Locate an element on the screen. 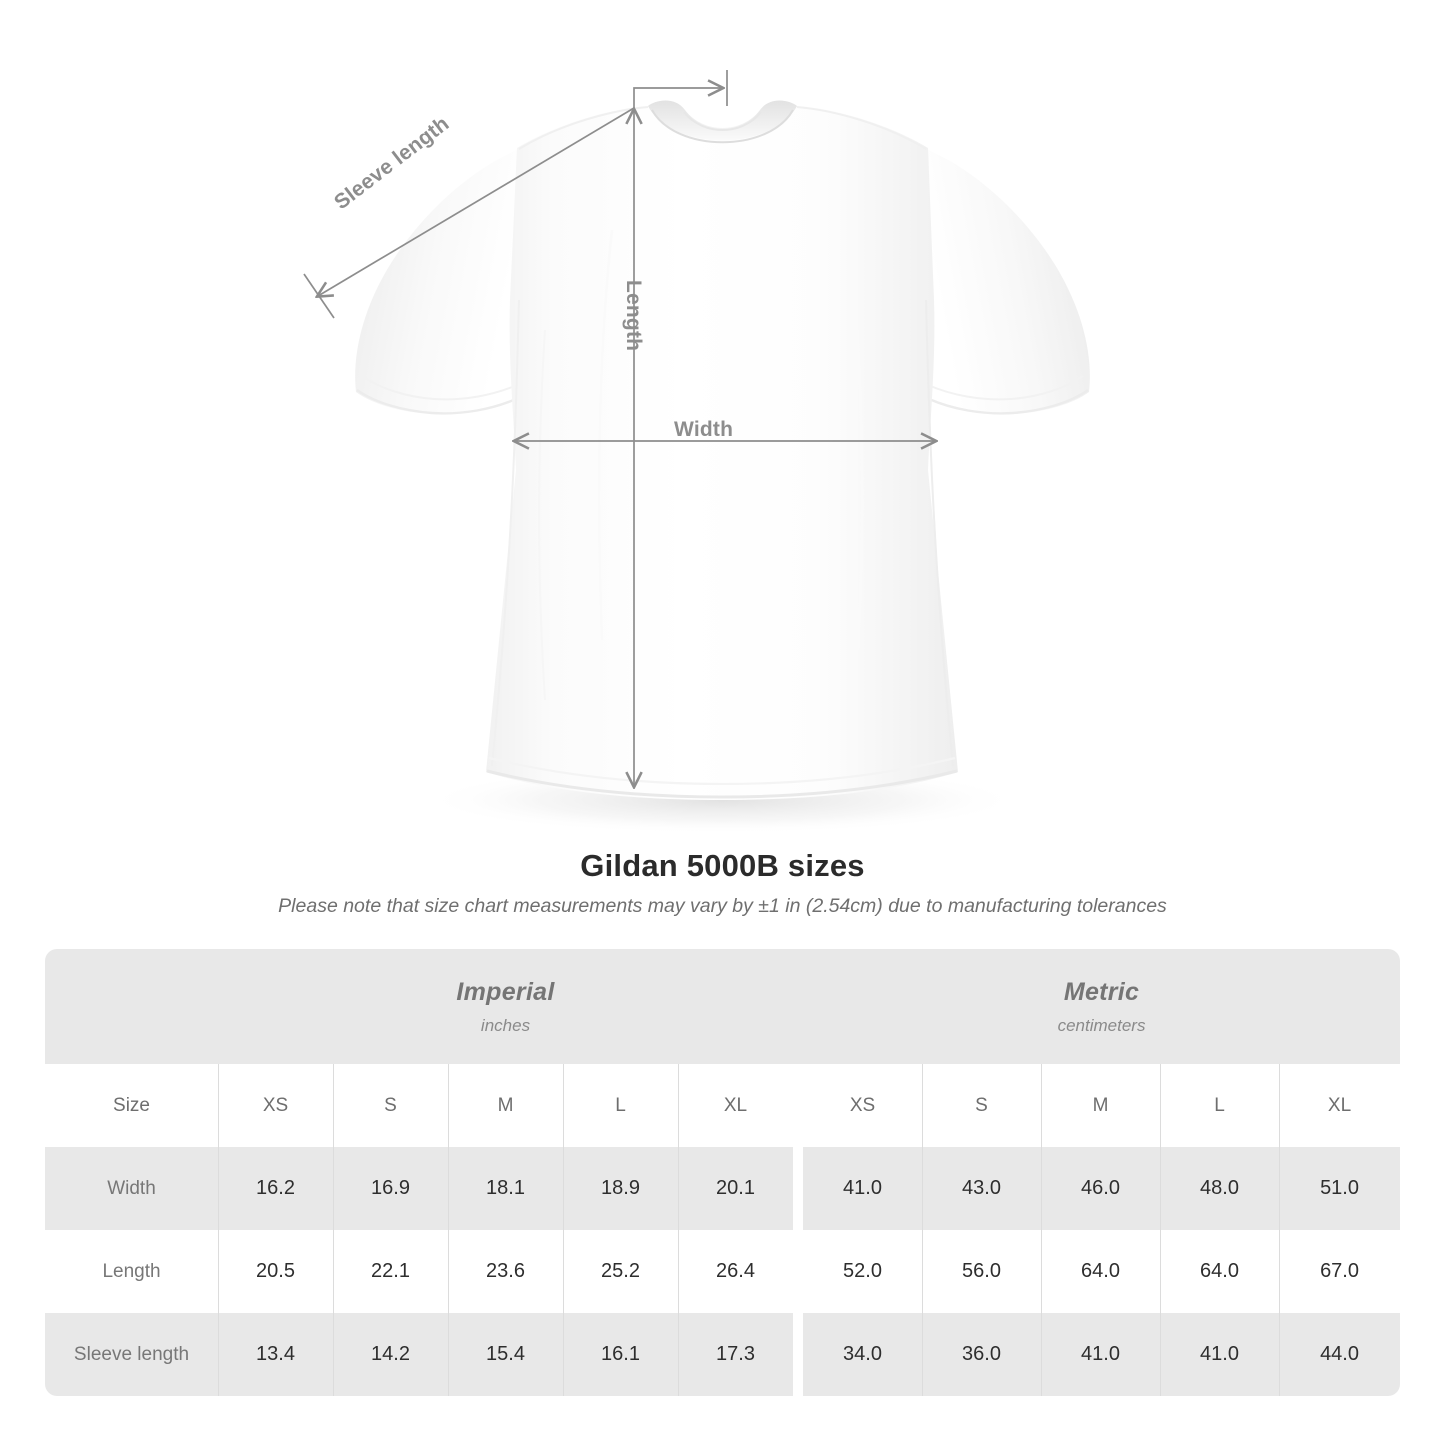 Image resolution: width=1445 pixels, height=1445 pixels. cell-length-imperial-xl: 26.4 is located at coordinates (735, 1271).